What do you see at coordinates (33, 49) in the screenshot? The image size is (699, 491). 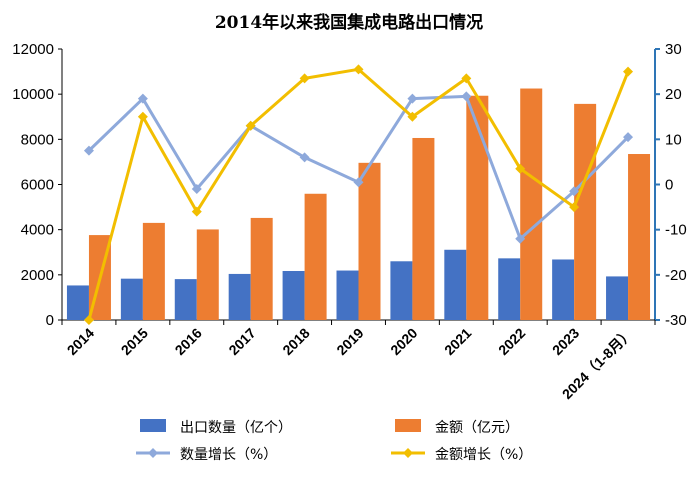 I see `left-tick-label: 12000` at bounding box center [33, 49].